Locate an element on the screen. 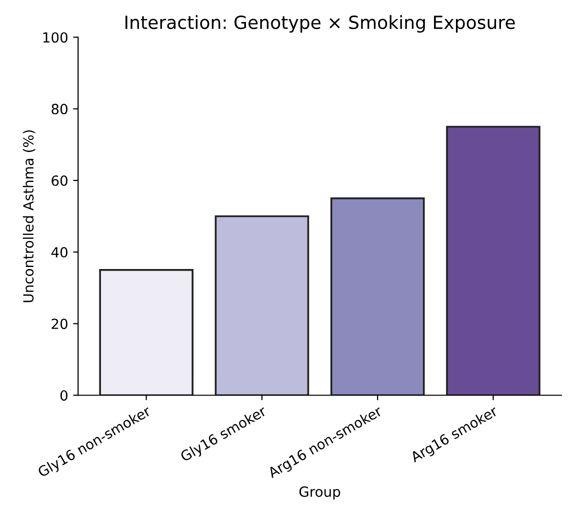  y-tick-label: 40 is located at coordinates (59, 252).